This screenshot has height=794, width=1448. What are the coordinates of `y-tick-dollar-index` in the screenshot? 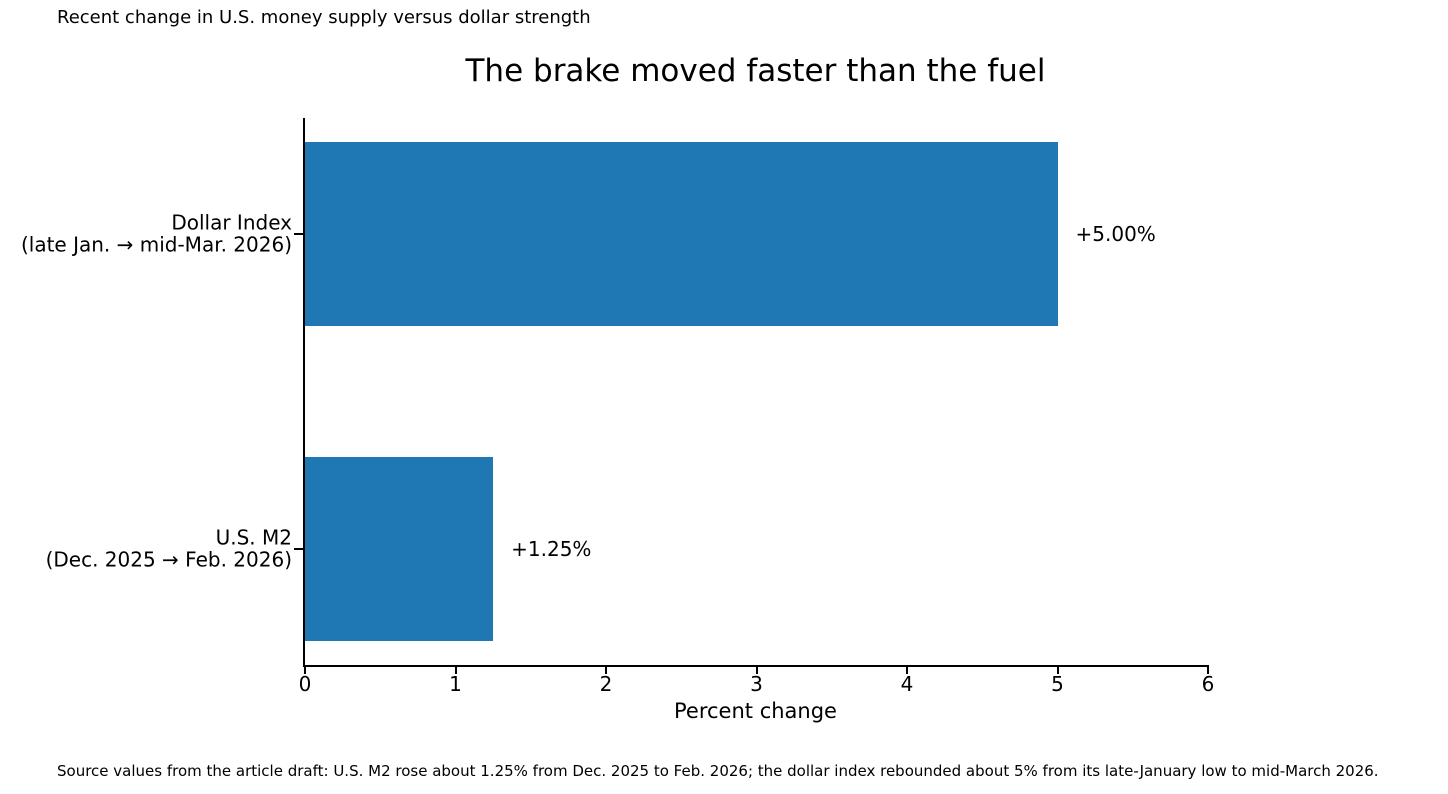 It's located at (298, 234).